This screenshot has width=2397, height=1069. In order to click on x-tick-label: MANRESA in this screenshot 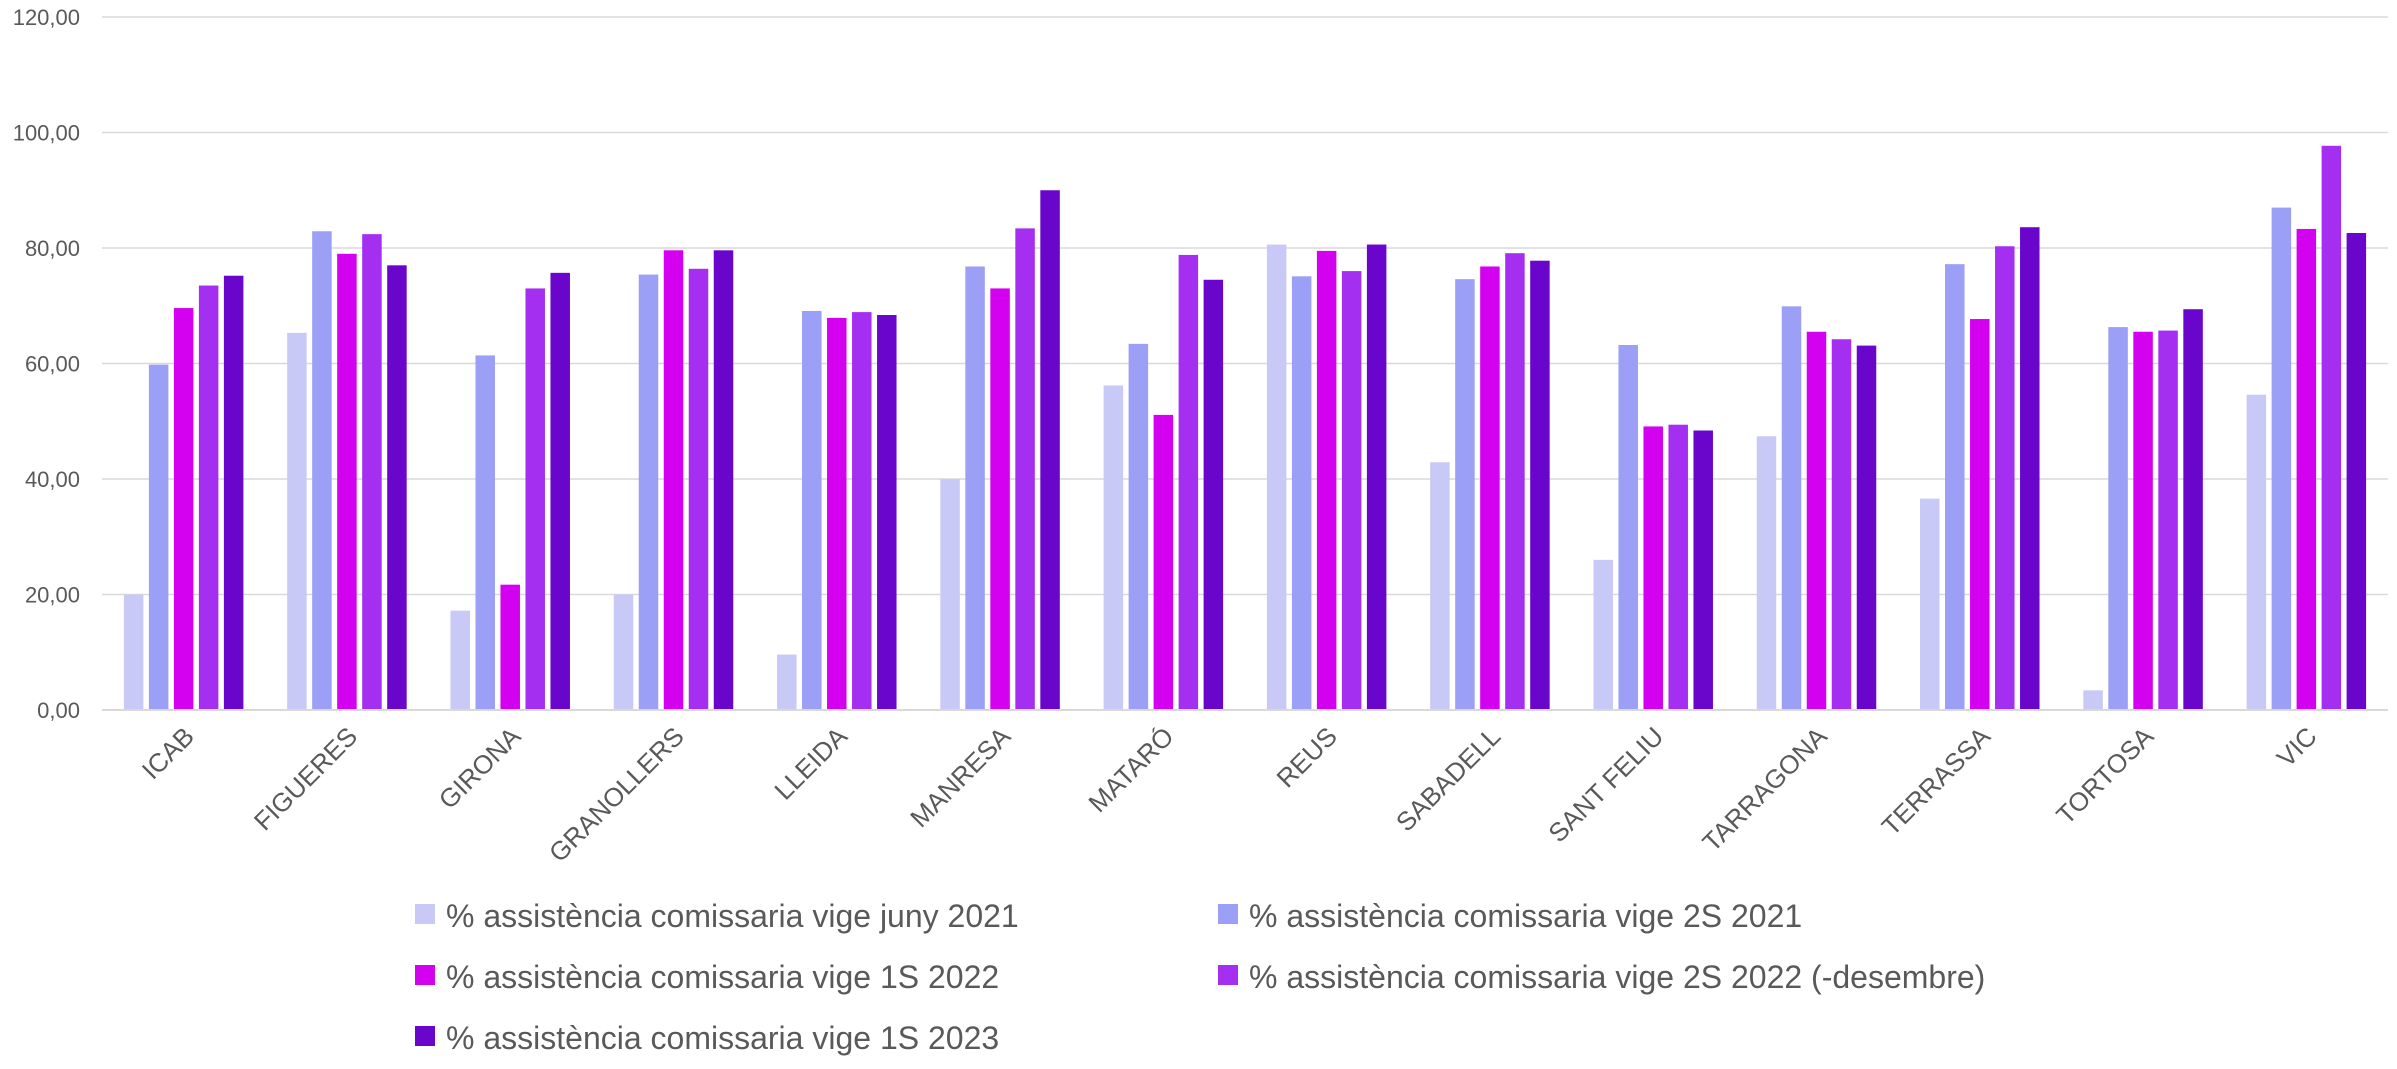, I will do `click(960, 777)`.